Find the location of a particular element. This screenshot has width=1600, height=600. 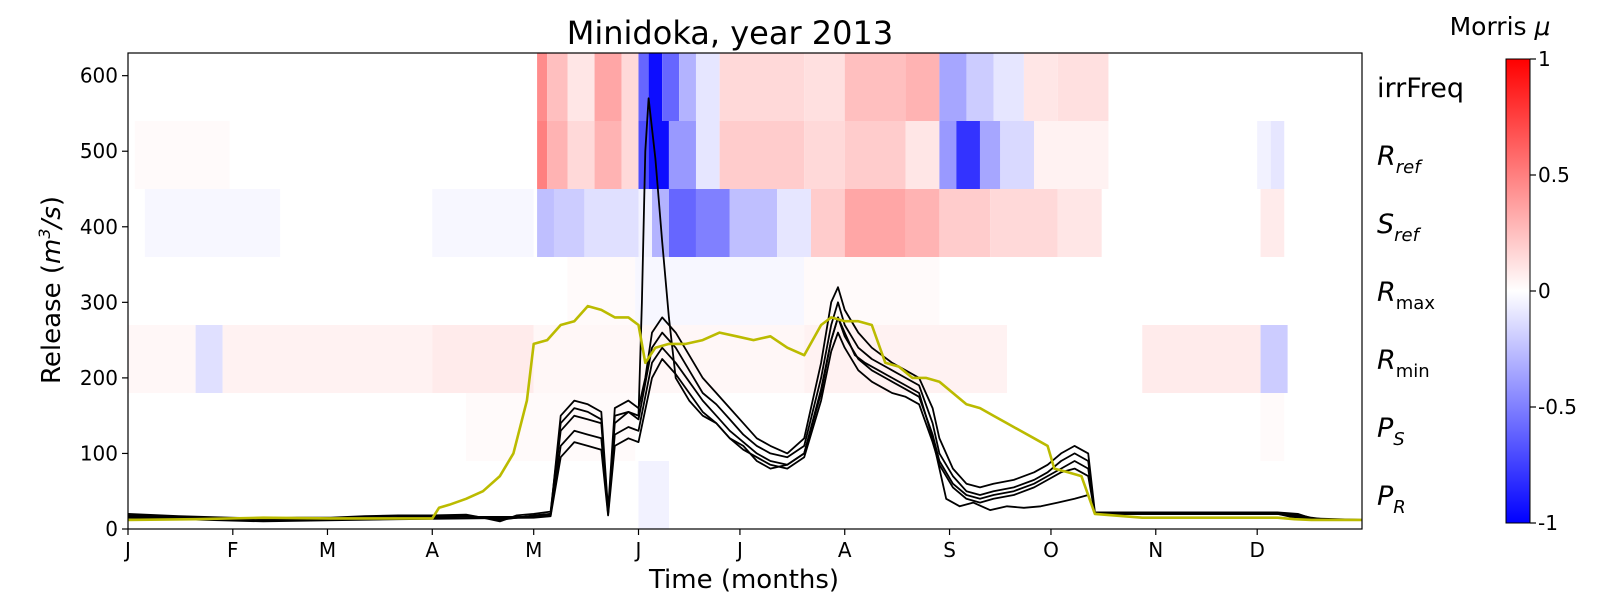

colorbar-ticks: 1 0.5 0 -0.5 -1 is located at coordinates (1553, 291).